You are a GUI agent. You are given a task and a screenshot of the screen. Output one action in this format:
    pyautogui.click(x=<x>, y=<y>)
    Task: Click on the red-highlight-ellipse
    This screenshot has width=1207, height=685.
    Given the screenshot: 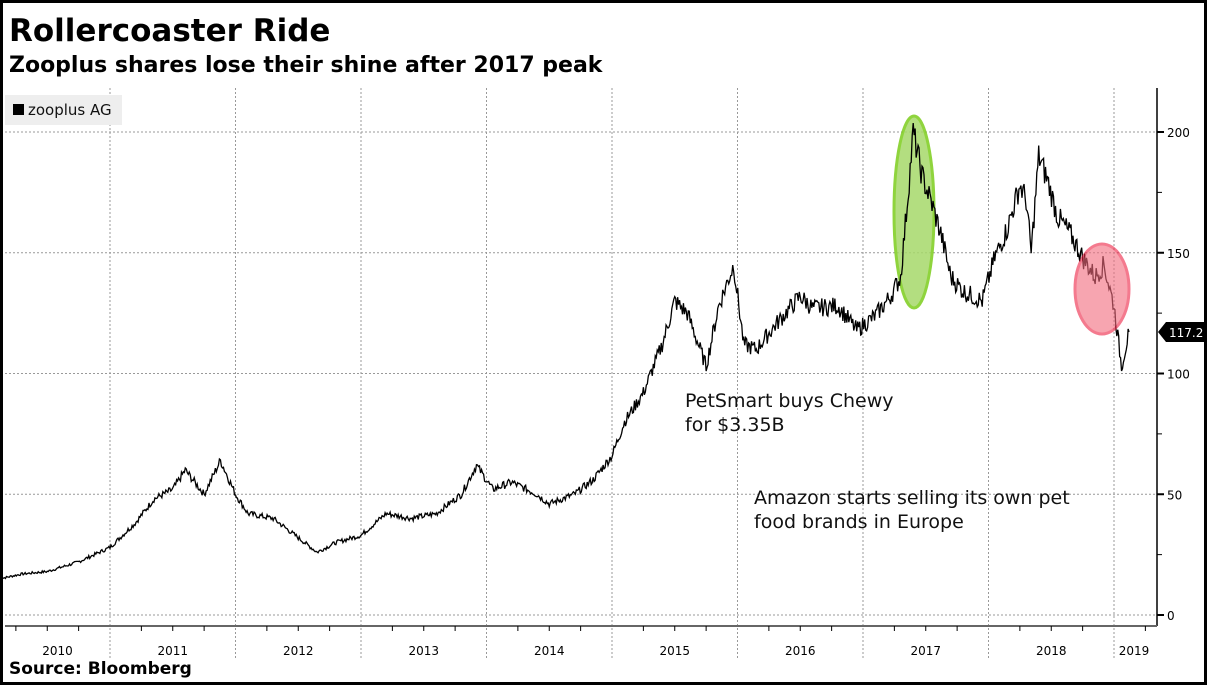 What is the action you would take?
    pyautogui.click(x=1102, y=289)
    